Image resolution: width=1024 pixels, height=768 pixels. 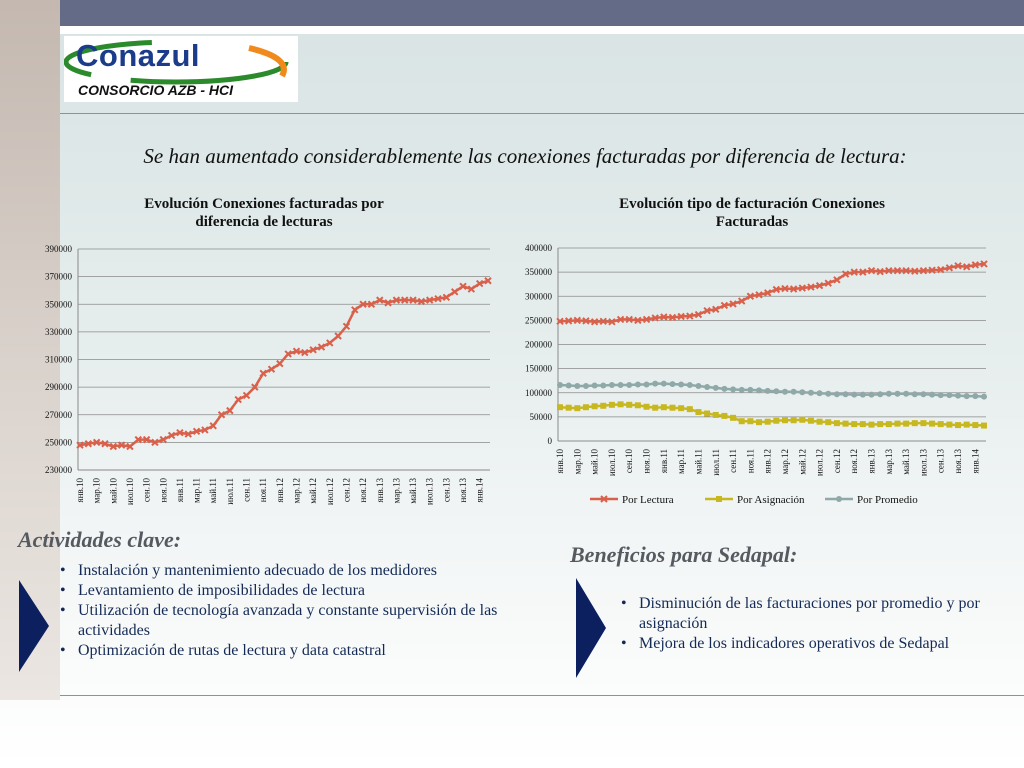 I want to click on y-tick-label: 310000, so click(x=59, y=360).